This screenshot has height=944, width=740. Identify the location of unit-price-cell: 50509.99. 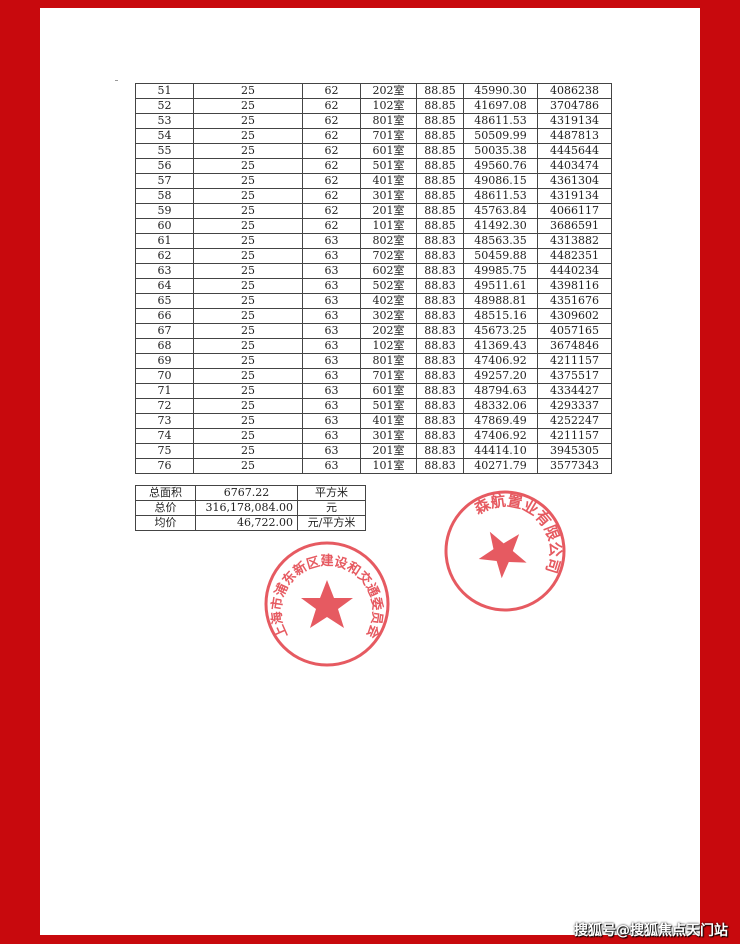
(500, 136).